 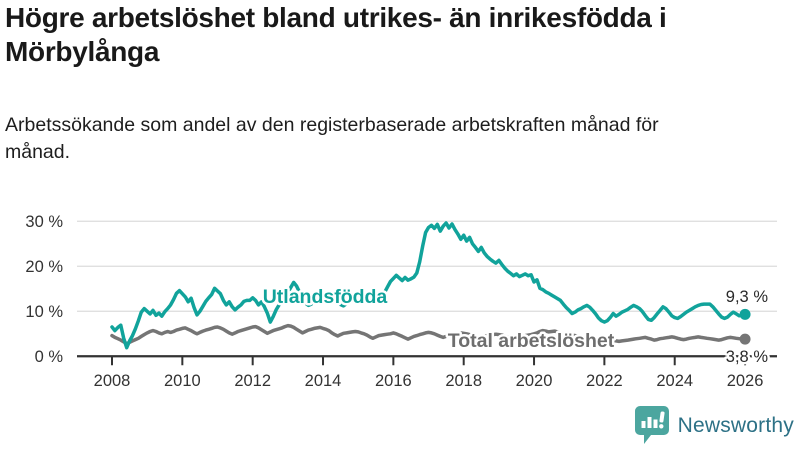 What do you see at coordinates (182, 381) in the screenshot?
I see `x-axis-tick-label: 2010` at bounding box center [182, 381].